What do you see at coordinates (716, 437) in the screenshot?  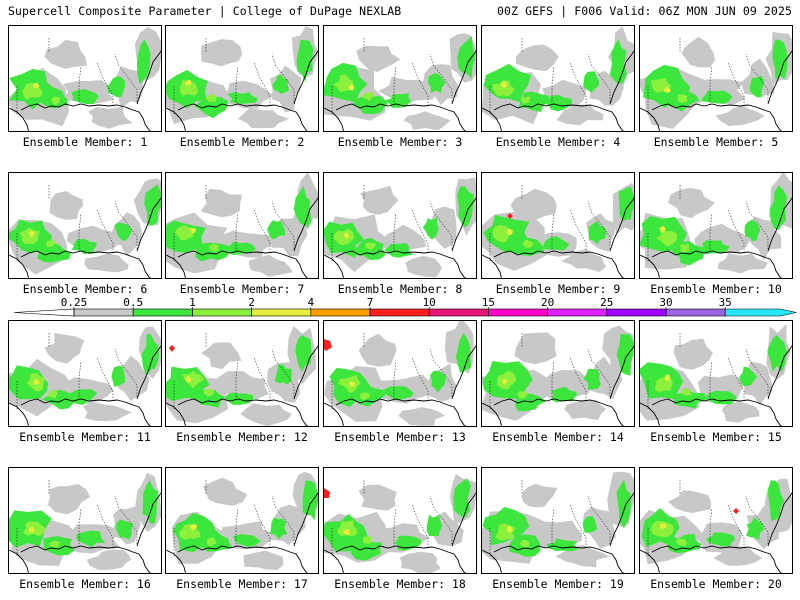 I see `ensemble-member-label: Ensemble Member: 15` at bounding box center [716, 437].